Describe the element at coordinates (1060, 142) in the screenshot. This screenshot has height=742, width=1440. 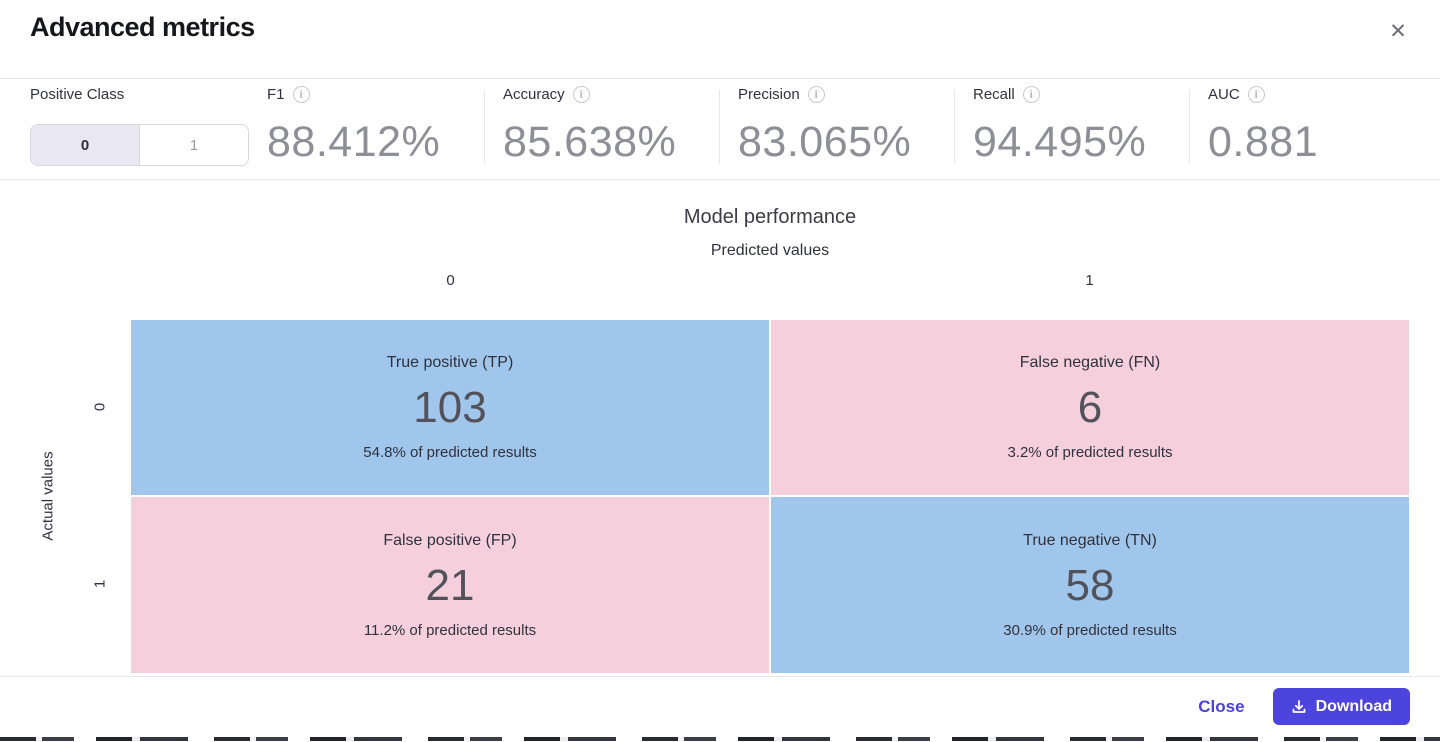
I see `metric-value: 94.495%` at that location.